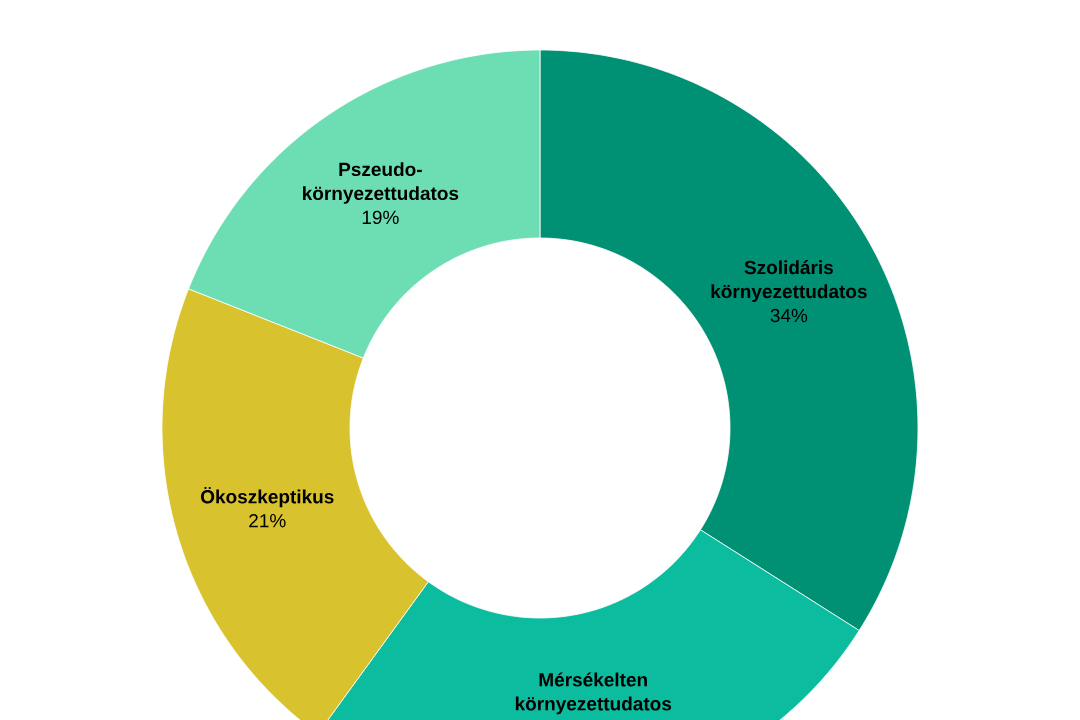  Describe the element at coordinates (267, 521) in the screenshot. I see `data-label: 21%` at that location.